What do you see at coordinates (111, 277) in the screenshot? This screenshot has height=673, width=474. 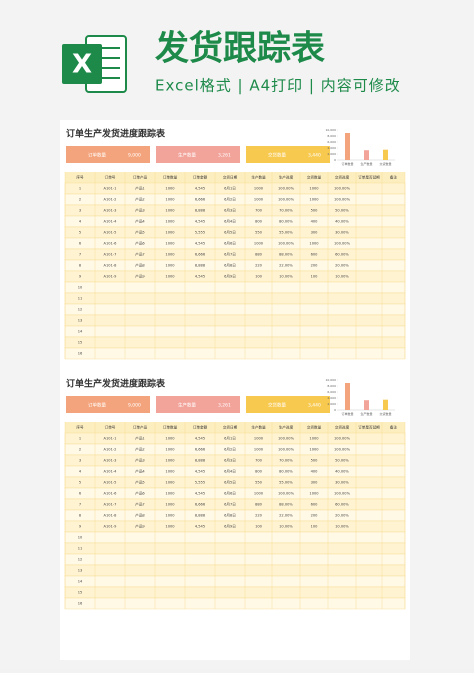 I see `table-cell: A101-9` at bounding box center [111, 277].